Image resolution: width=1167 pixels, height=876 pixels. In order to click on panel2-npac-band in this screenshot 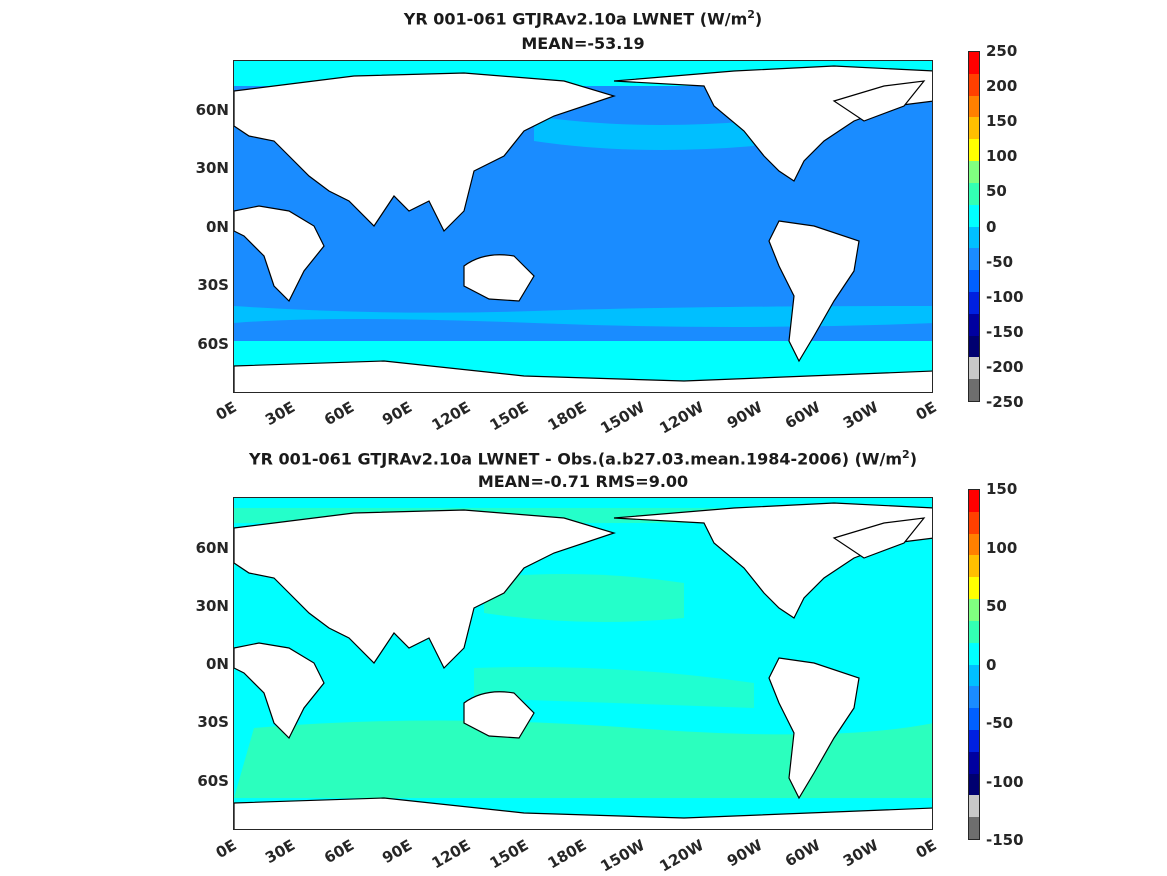, I will do `click(584, 598)`.